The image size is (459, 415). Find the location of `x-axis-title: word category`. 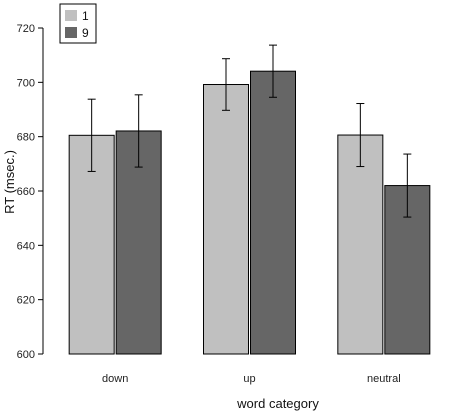

x-axis-title: word category is located at coordinates (277, 403).